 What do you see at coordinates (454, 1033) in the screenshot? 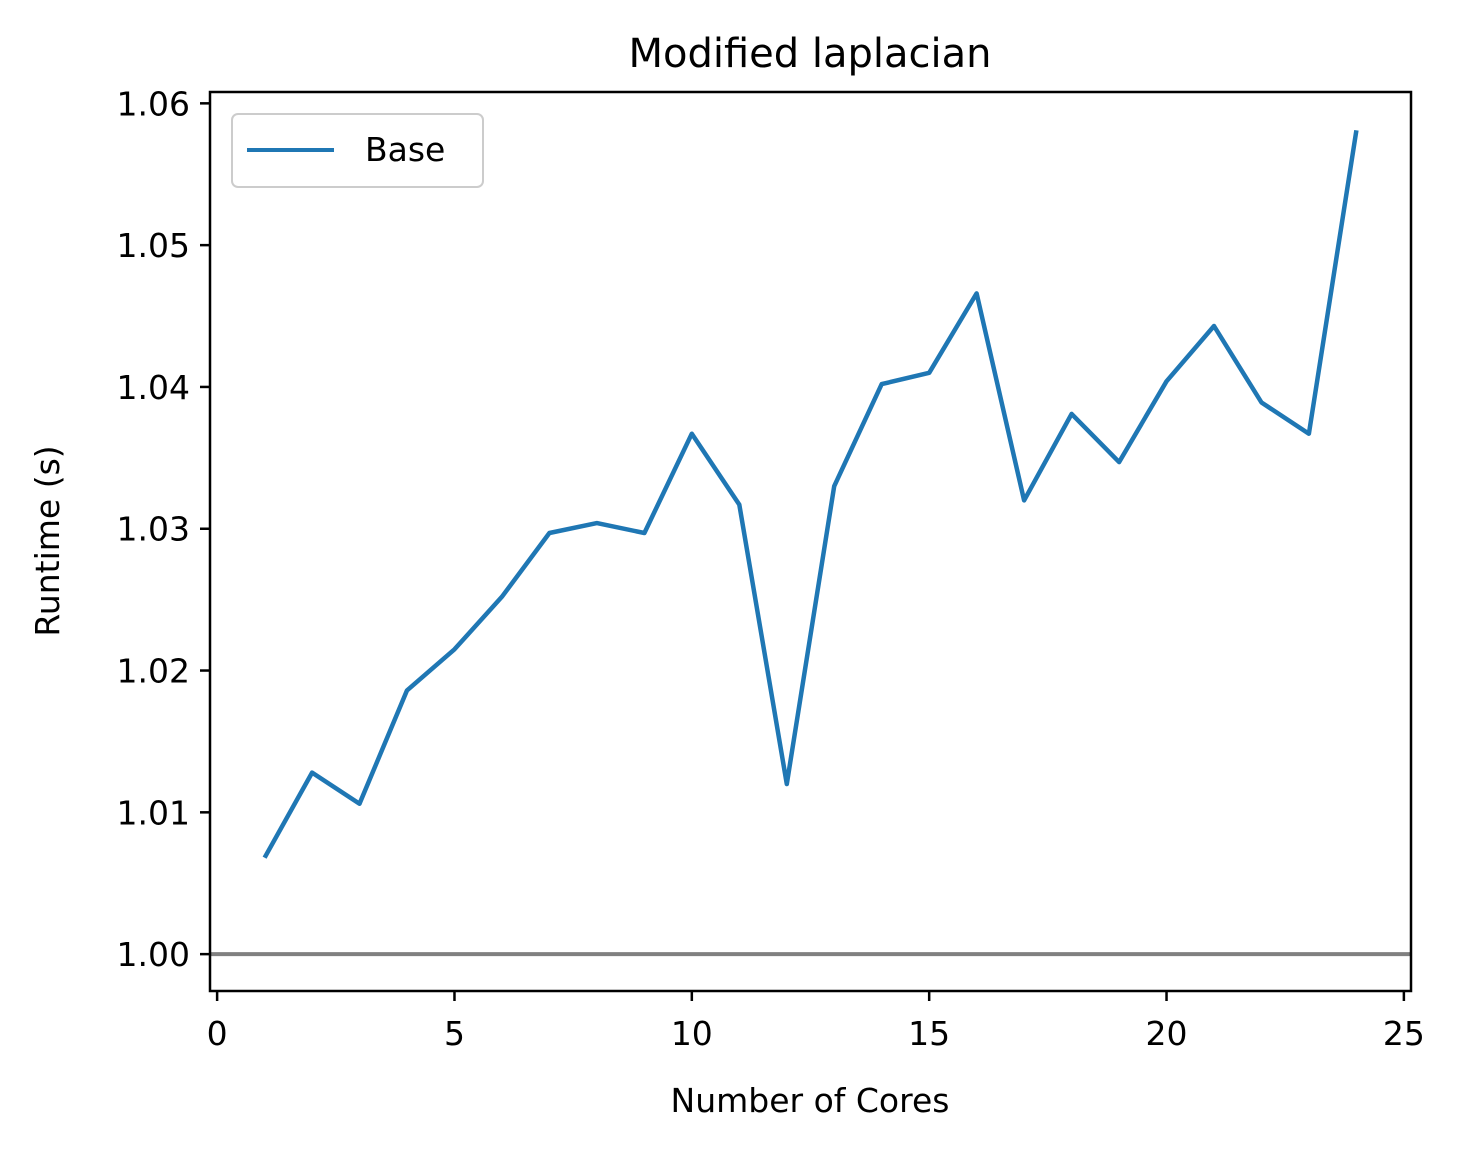
I see `x-tick-label: 5` at bounding box center [454, 1033].